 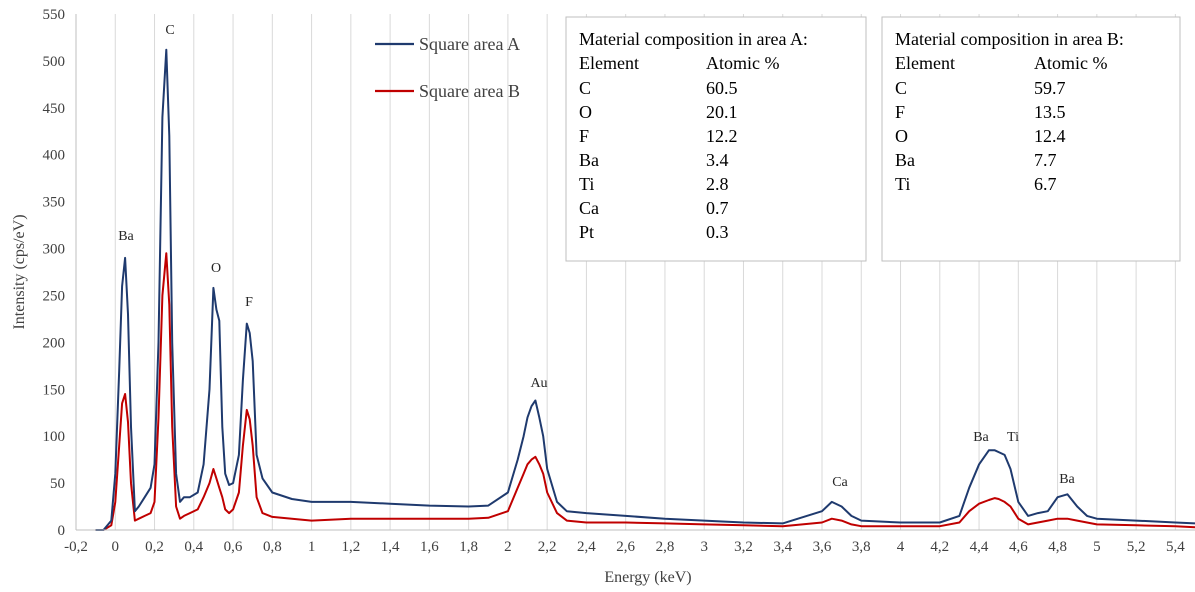 What do you see at coordinates (76, 547) in the screenshot?
I see `x-tick-label: -0,2` at bounding box center [76, 547].